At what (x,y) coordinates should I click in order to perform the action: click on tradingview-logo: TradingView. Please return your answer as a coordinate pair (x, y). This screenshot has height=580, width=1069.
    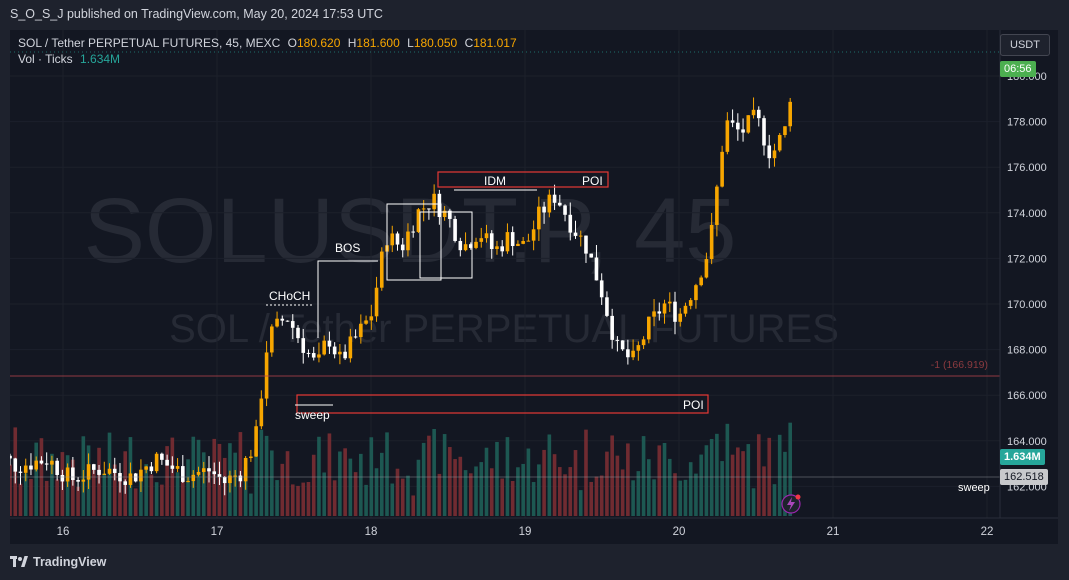
    Looking at the image, I should click on (58, 562).